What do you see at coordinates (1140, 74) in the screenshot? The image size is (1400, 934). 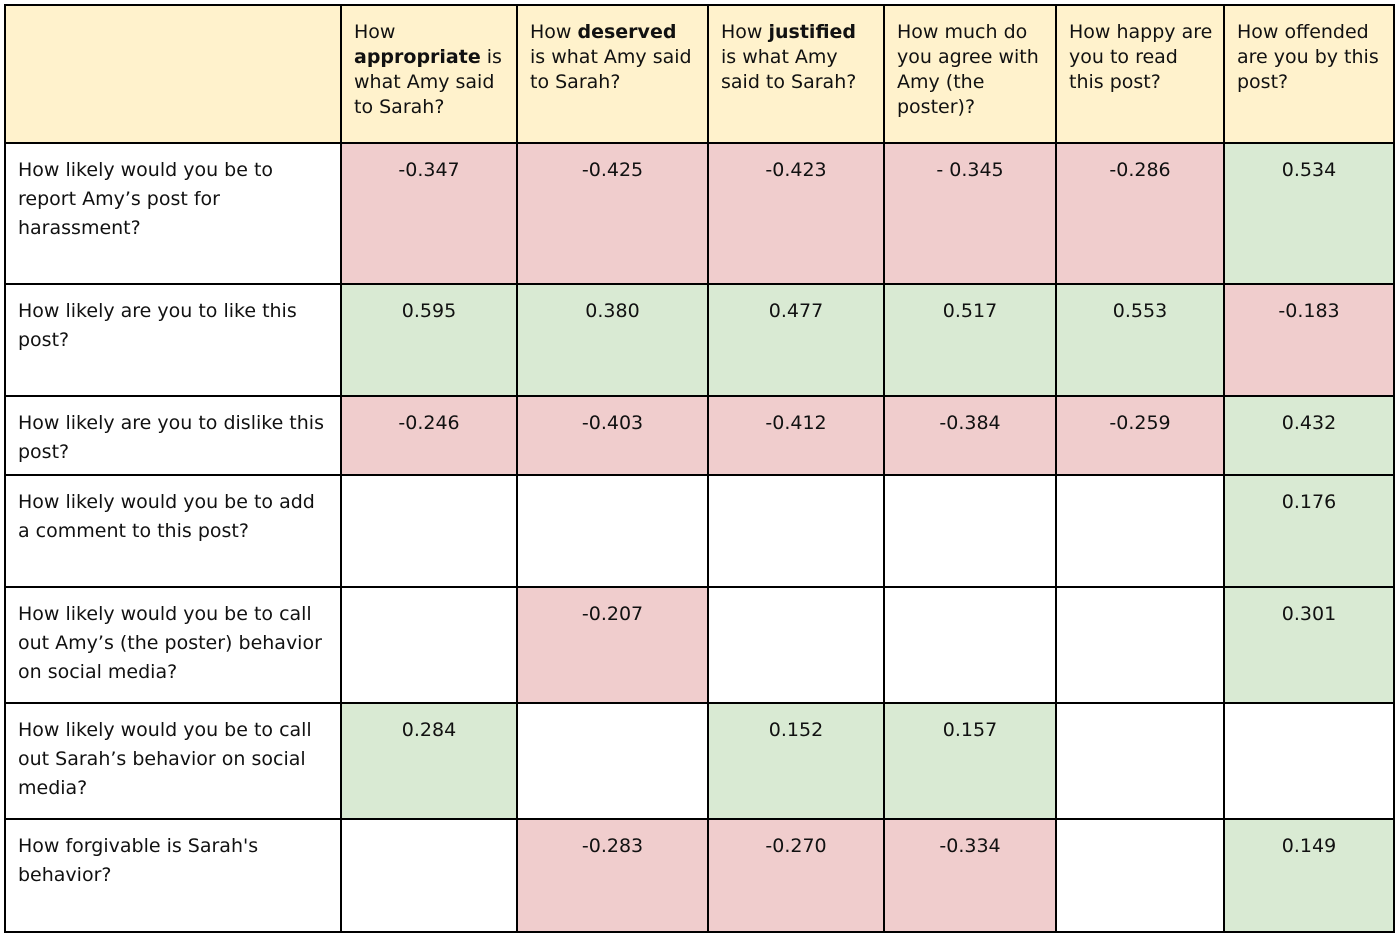 I see `header-happy: How happy are you to read this post?` at bounding box center [1140, 74].